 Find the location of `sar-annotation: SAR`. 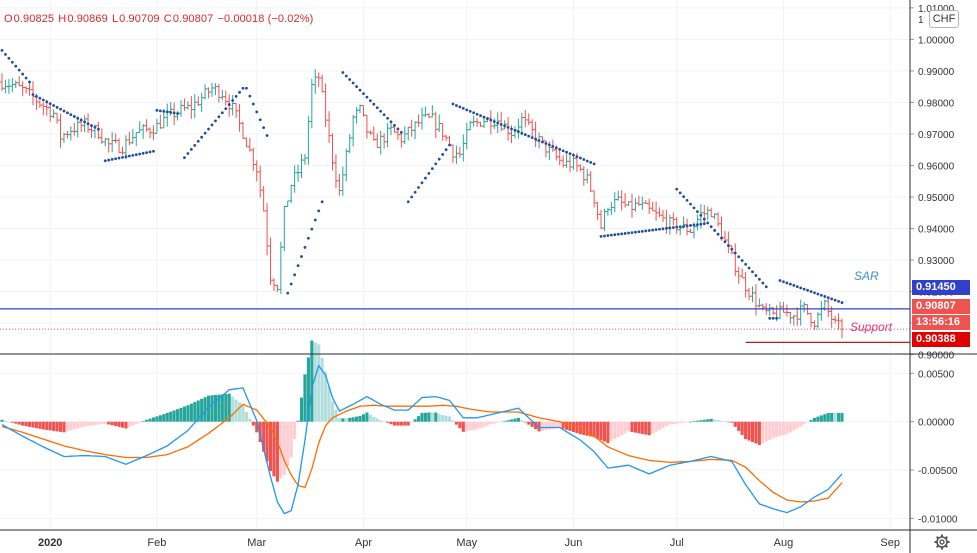

sar-annotation: SAR is located at coordinates (866, 276).